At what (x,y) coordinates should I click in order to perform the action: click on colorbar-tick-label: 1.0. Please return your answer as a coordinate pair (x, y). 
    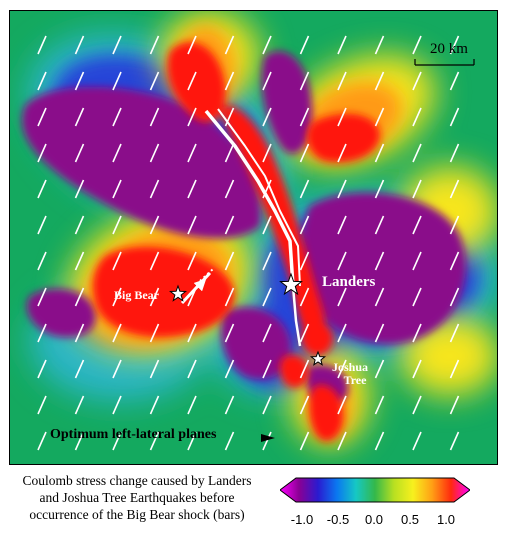
    Looking at the image, I should click on (446, 519).